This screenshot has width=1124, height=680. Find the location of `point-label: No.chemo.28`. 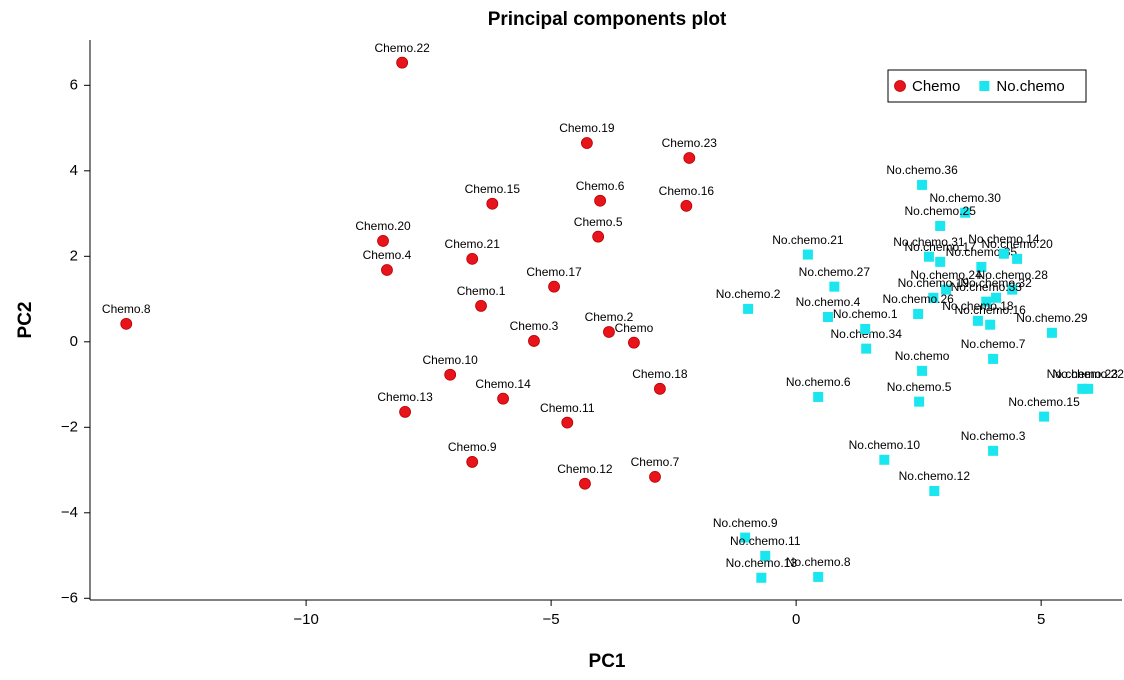

point-label: No.chemo.28 is located at coordinates (1013, 275).